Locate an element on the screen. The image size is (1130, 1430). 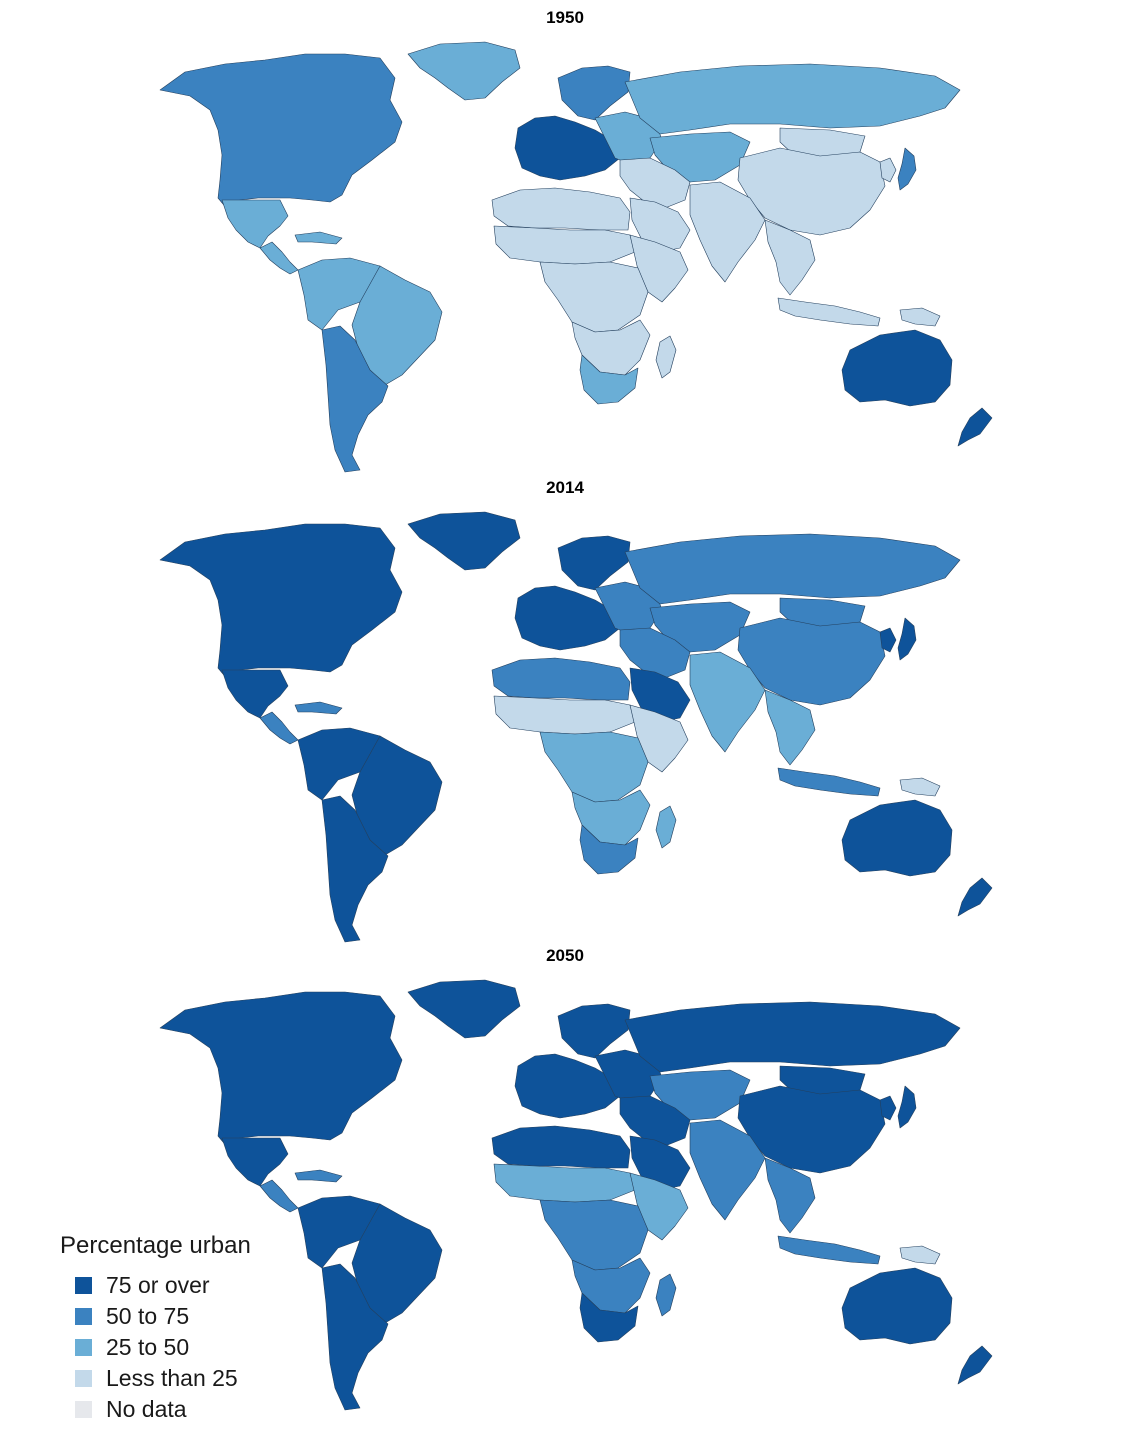
legend-item-25-to-50: 25 to 50 is located at coordinates (220, 1347).